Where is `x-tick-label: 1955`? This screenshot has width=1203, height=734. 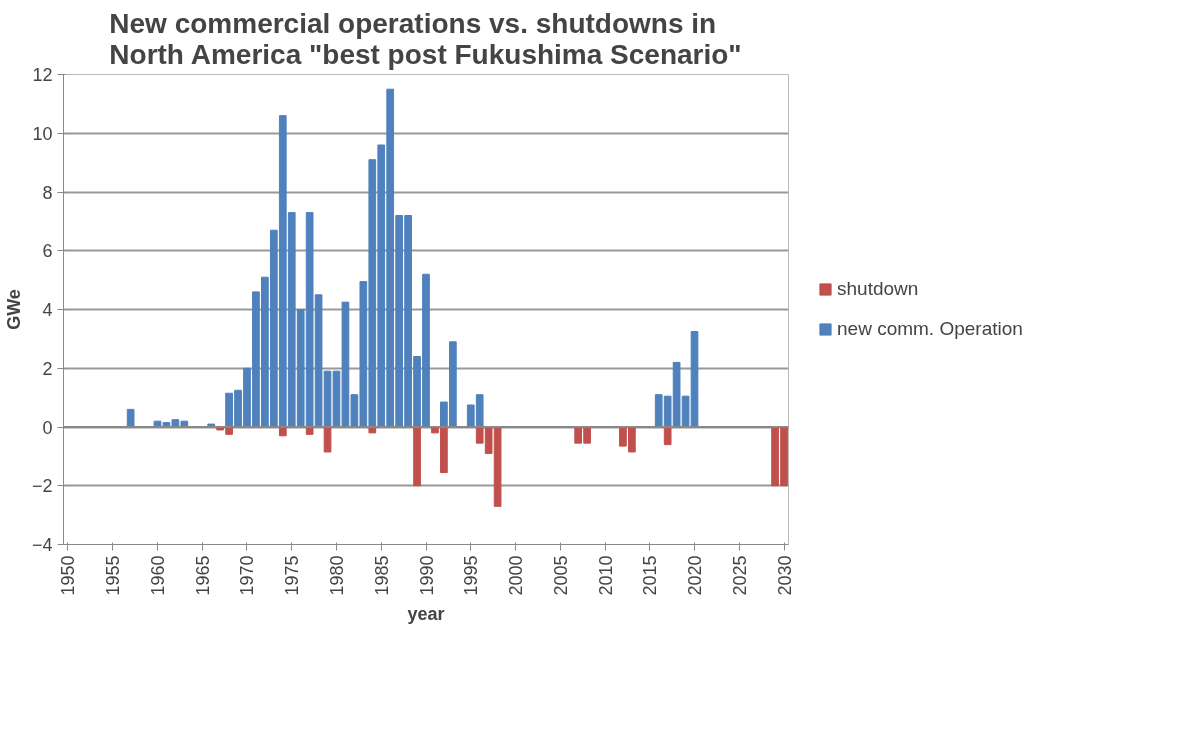 x-tick-label: 1955 is located at coordinates (113, 575).